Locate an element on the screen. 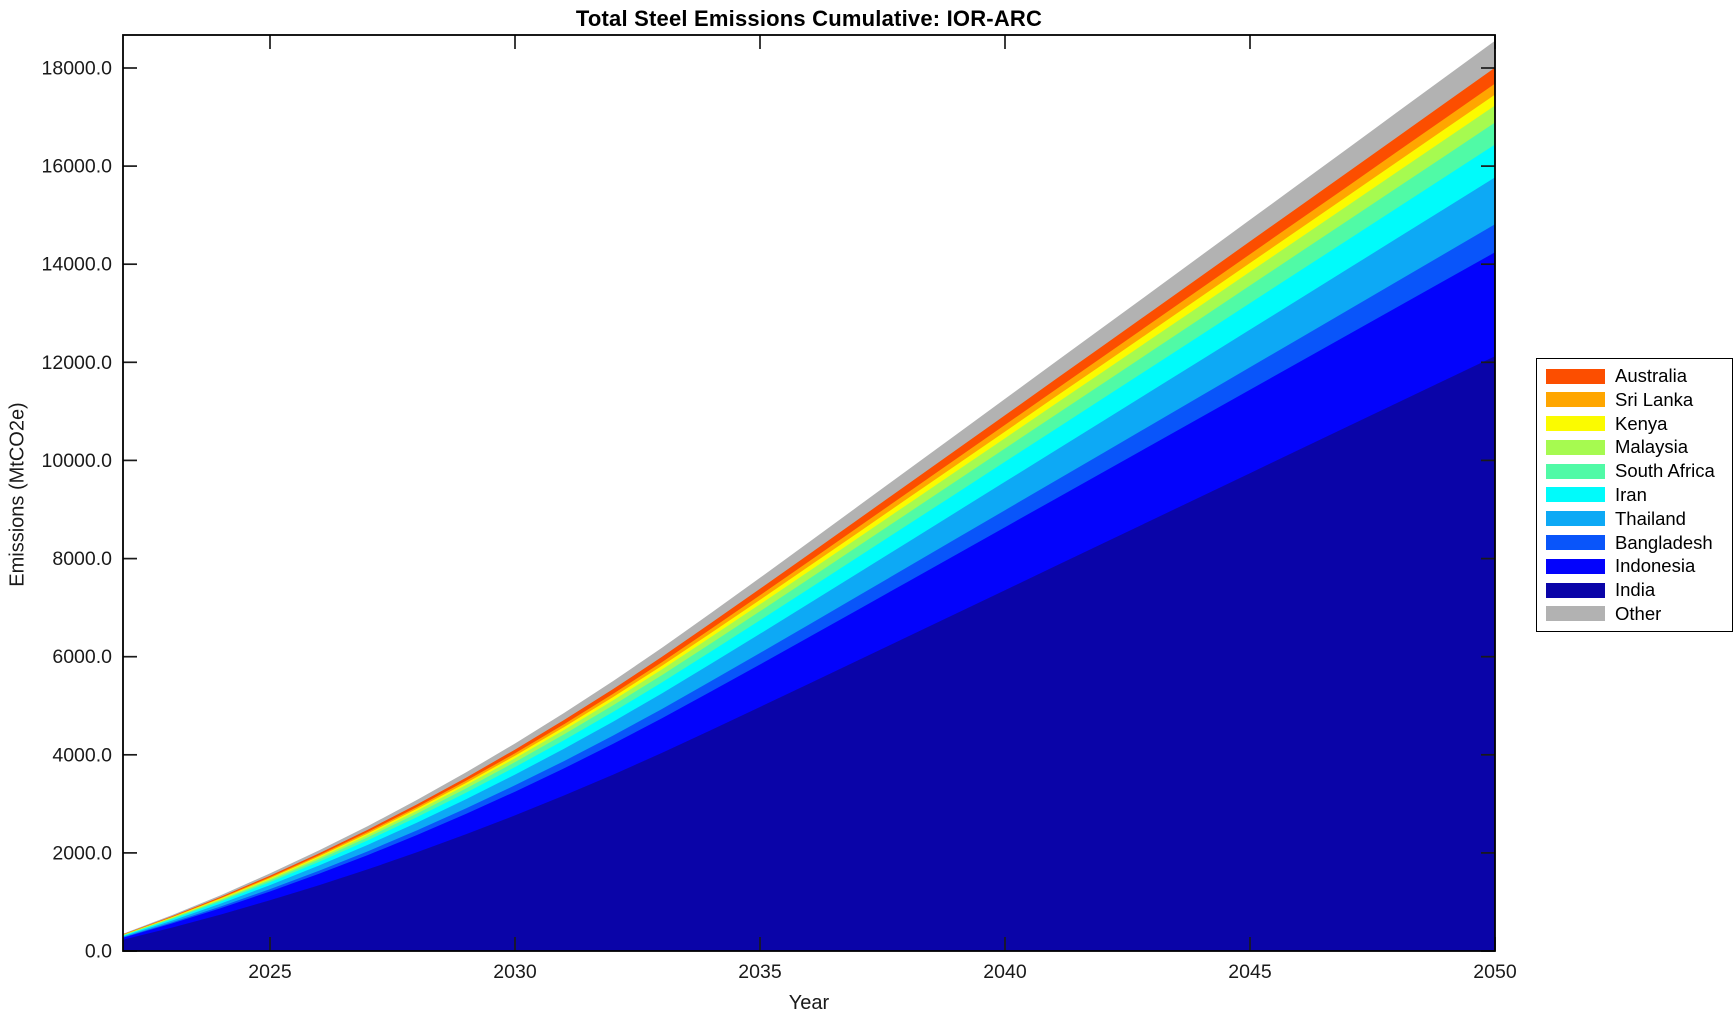  y-tick-label: 0.0 is located at coordinates (98, 952).